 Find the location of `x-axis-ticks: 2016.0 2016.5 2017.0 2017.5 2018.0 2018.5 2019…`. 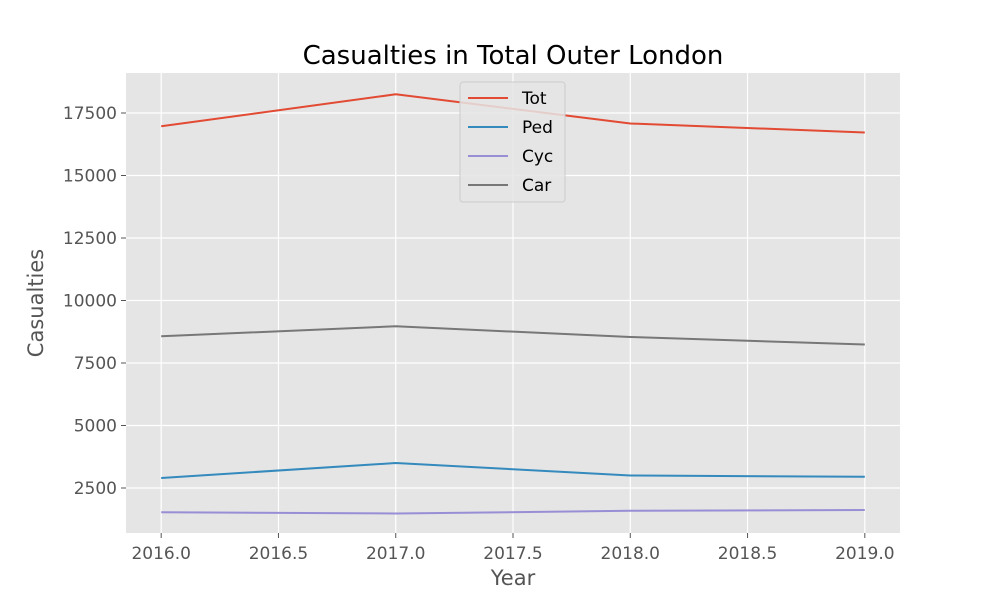

x-axis-ticks: 2016.0 2016.5 2017.0 2017.5 2018.0 2018.5 2019… is located at coordinates (513, 548).